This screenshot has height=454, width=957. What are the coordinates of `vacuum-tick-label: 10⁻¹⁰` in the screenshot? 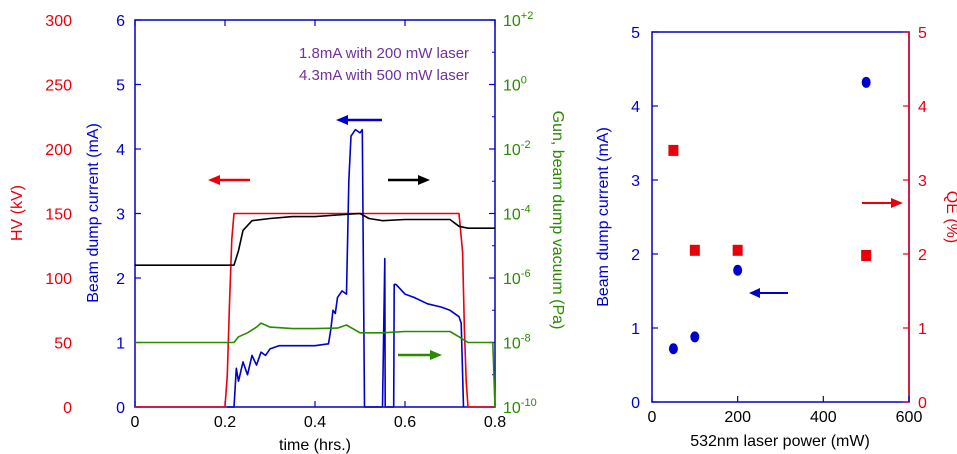 It's located at (520, 407).